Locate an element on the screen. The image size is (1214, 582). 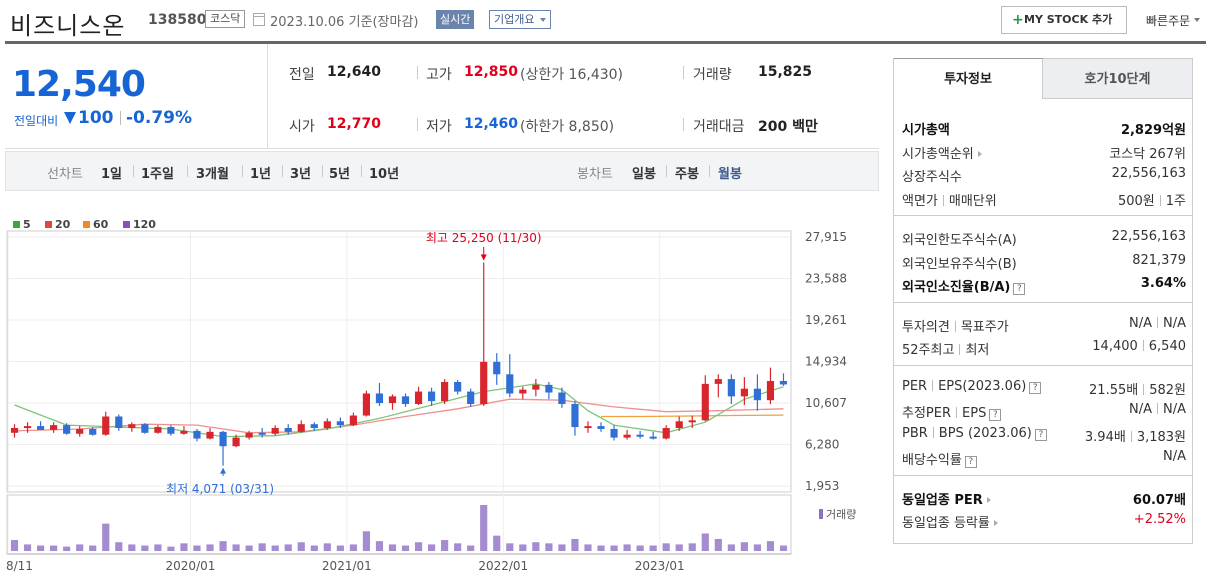
info-label: 외국인보유주식수(B) is located at coordinates (959, 262).